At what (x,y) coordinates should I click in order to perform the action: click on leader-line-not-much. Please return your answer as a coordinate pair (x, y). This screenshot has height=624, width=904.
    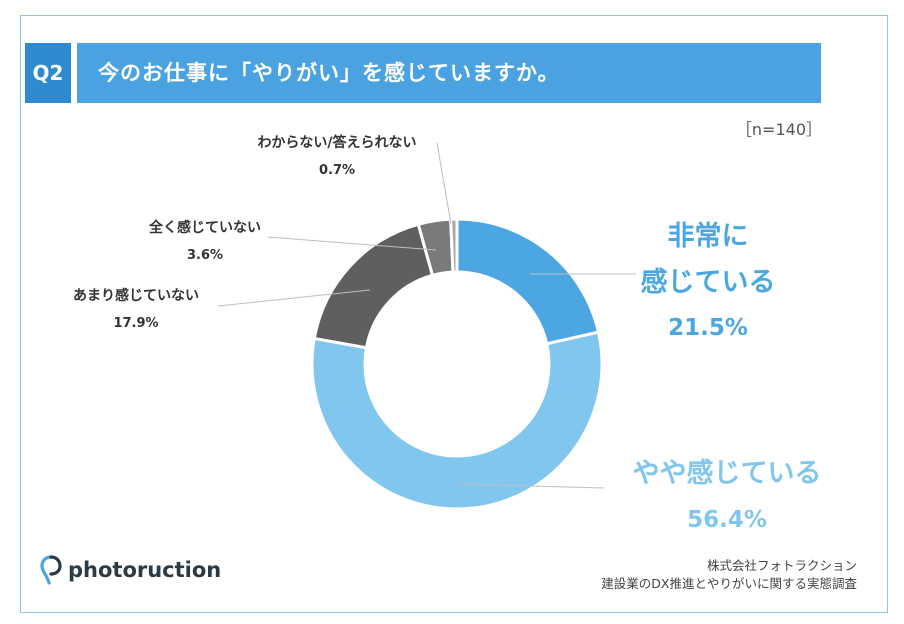
    Looking at the image, I should click on (294, 298).